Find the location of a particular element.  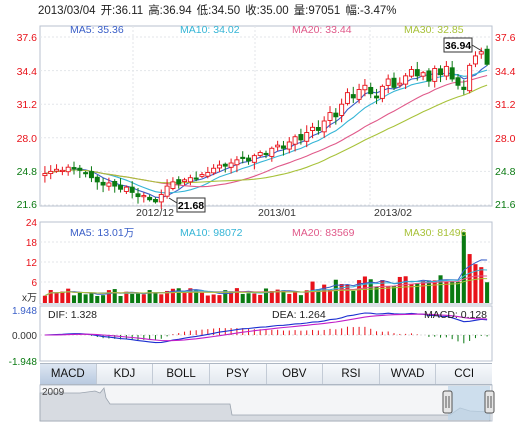

dea-line is located at coordinates (266, 327).